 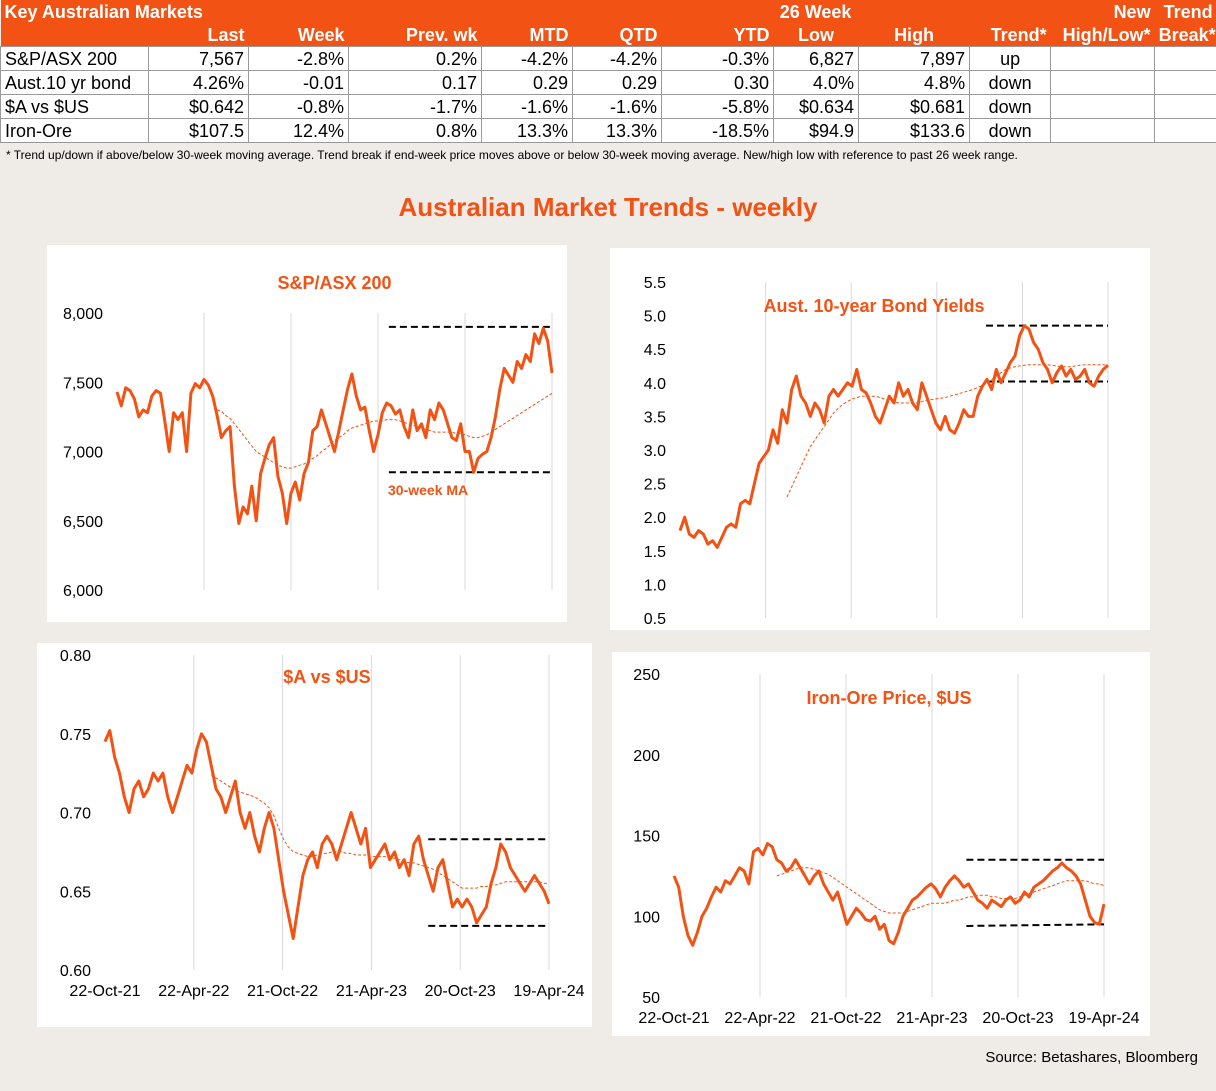 I want to click on table-cell: Aust.10 yr bond, so click(x=74, y=82).